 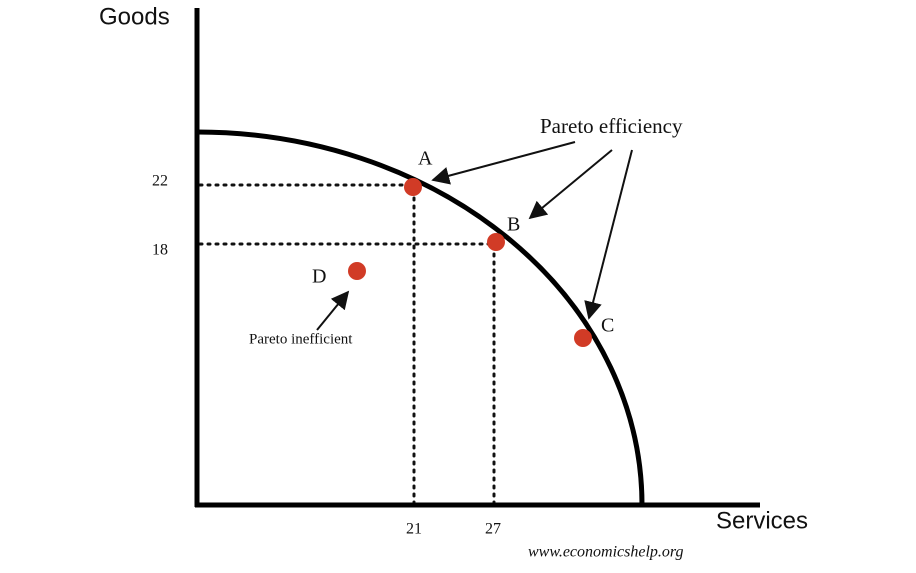 I want to click on point-label: C, so click(x=607, y=326).